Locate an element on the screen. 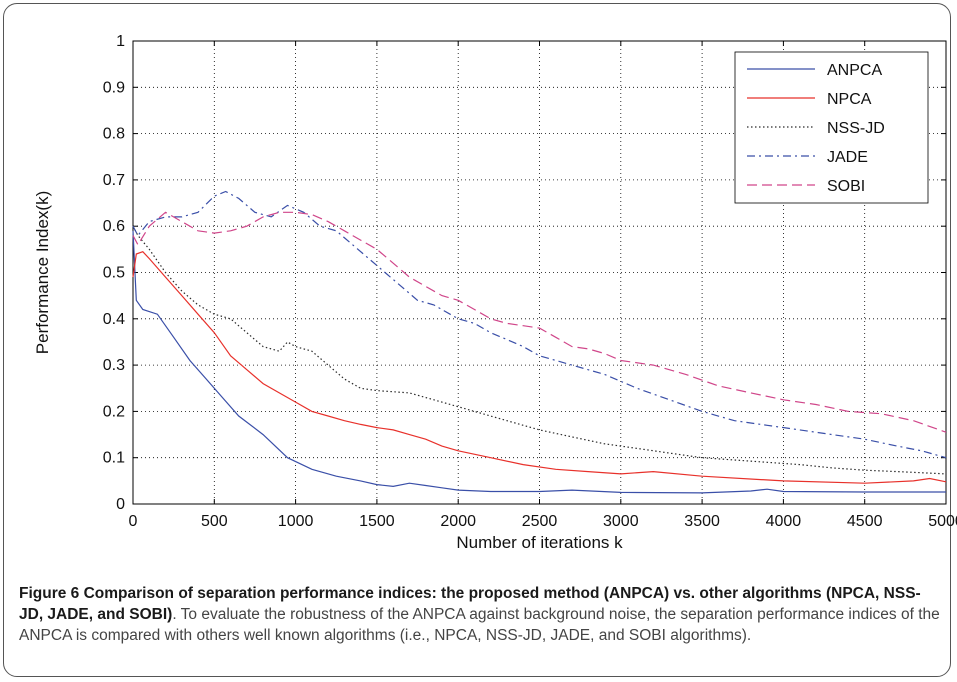 The width and height of the screenshot is (957, 682). x-tick-label: 3000 is located at coordinates (621, 521).